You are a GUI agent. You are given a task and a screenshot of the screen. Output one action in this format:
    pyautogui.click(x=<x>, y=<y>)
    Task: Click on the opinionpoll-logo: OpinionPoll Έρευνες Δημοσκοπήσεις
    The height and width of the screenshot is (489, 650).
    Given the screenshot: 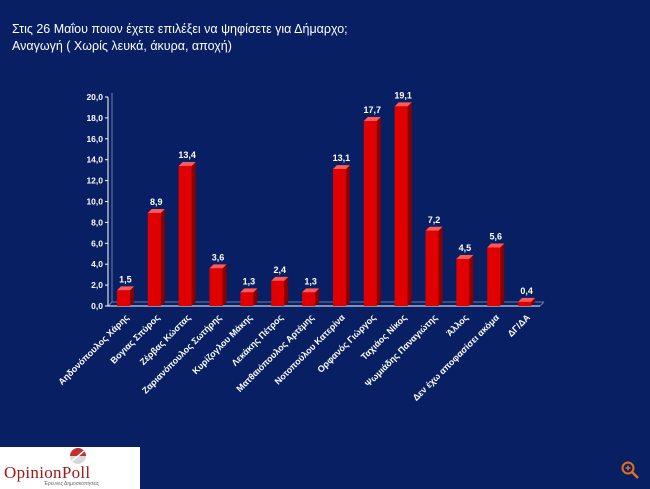 What is the action you would take?
    pyautogui.click(x=70, y=468)
    